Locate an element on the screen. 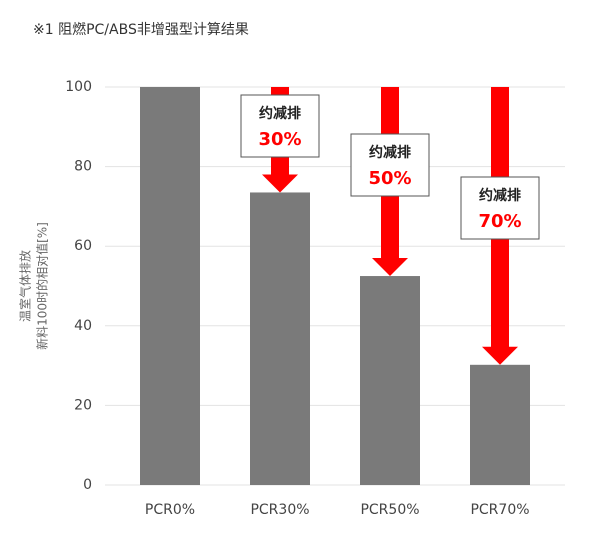 This screenshot has width=600, height=539. x-tick-label: PCR50% is located at coordinates (389, 510).